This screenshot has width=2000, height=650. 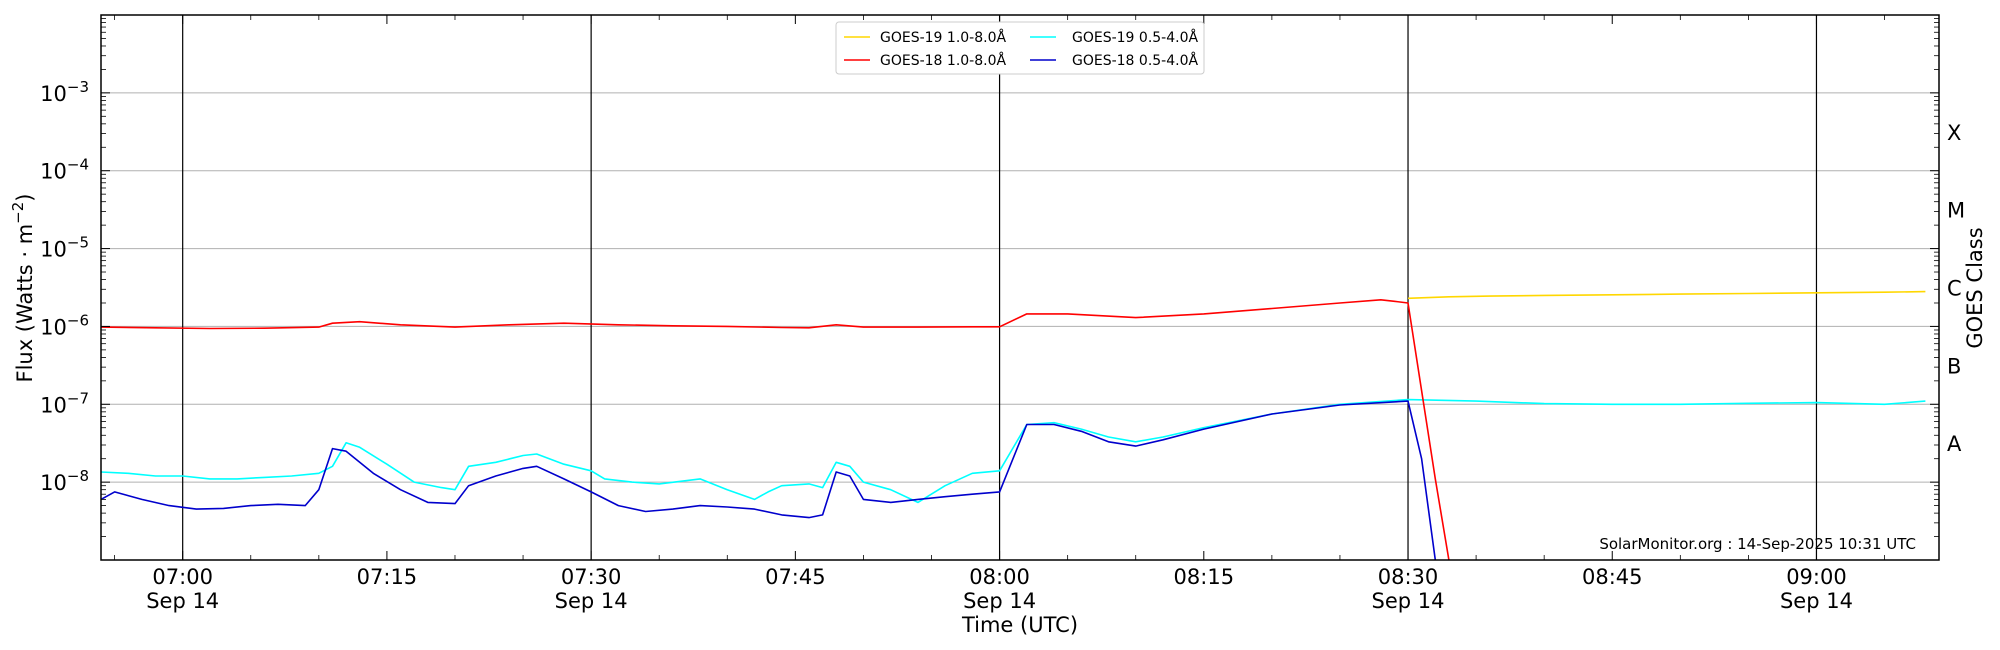 I want to click on credit-text: SolarMonitor.org : 14-Sep-2025 10:31 UTC, so click(x=1757, y=544).